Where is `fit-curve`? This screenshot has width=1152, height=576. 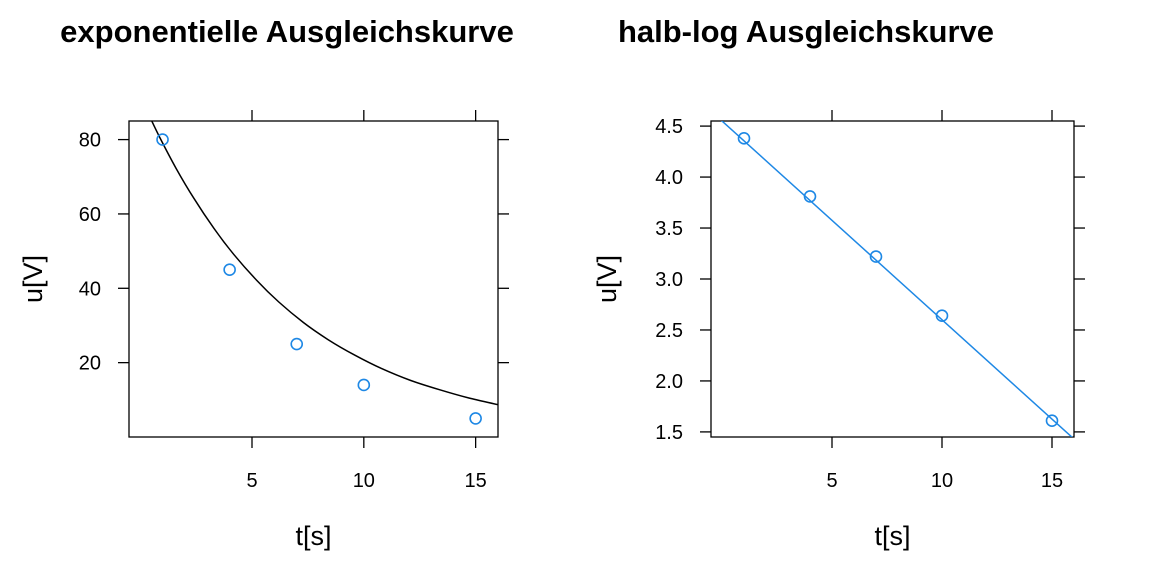 fit-curve is located at coordinates (324, 263).